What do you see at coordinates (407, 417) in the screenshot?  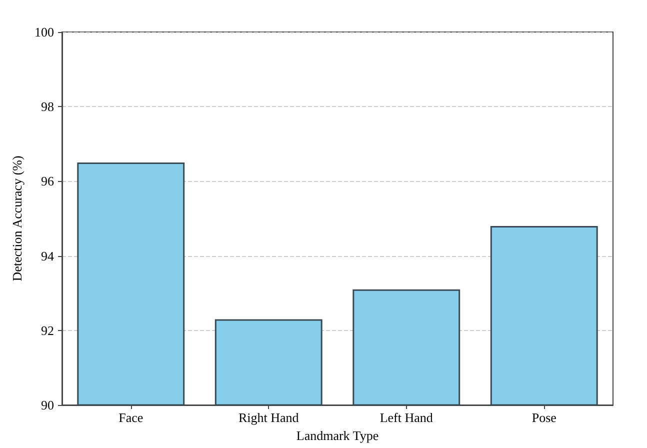 I see `x-tick-label: Left Hand` at bounding box center [407, 417].